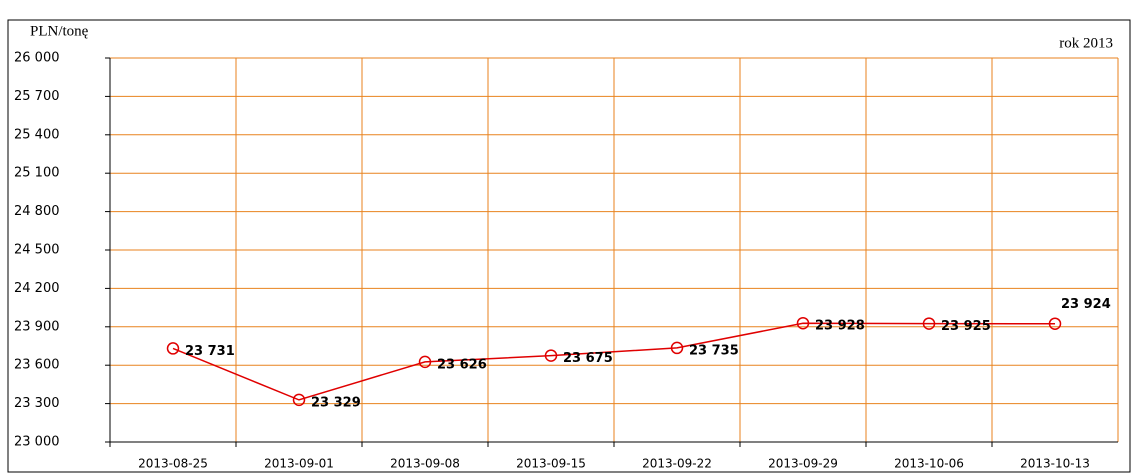  What do you see at coordinates (37, 58) in the screenshot?
I see `y-tick-label: 26 000` at bounding box center [37, 58].